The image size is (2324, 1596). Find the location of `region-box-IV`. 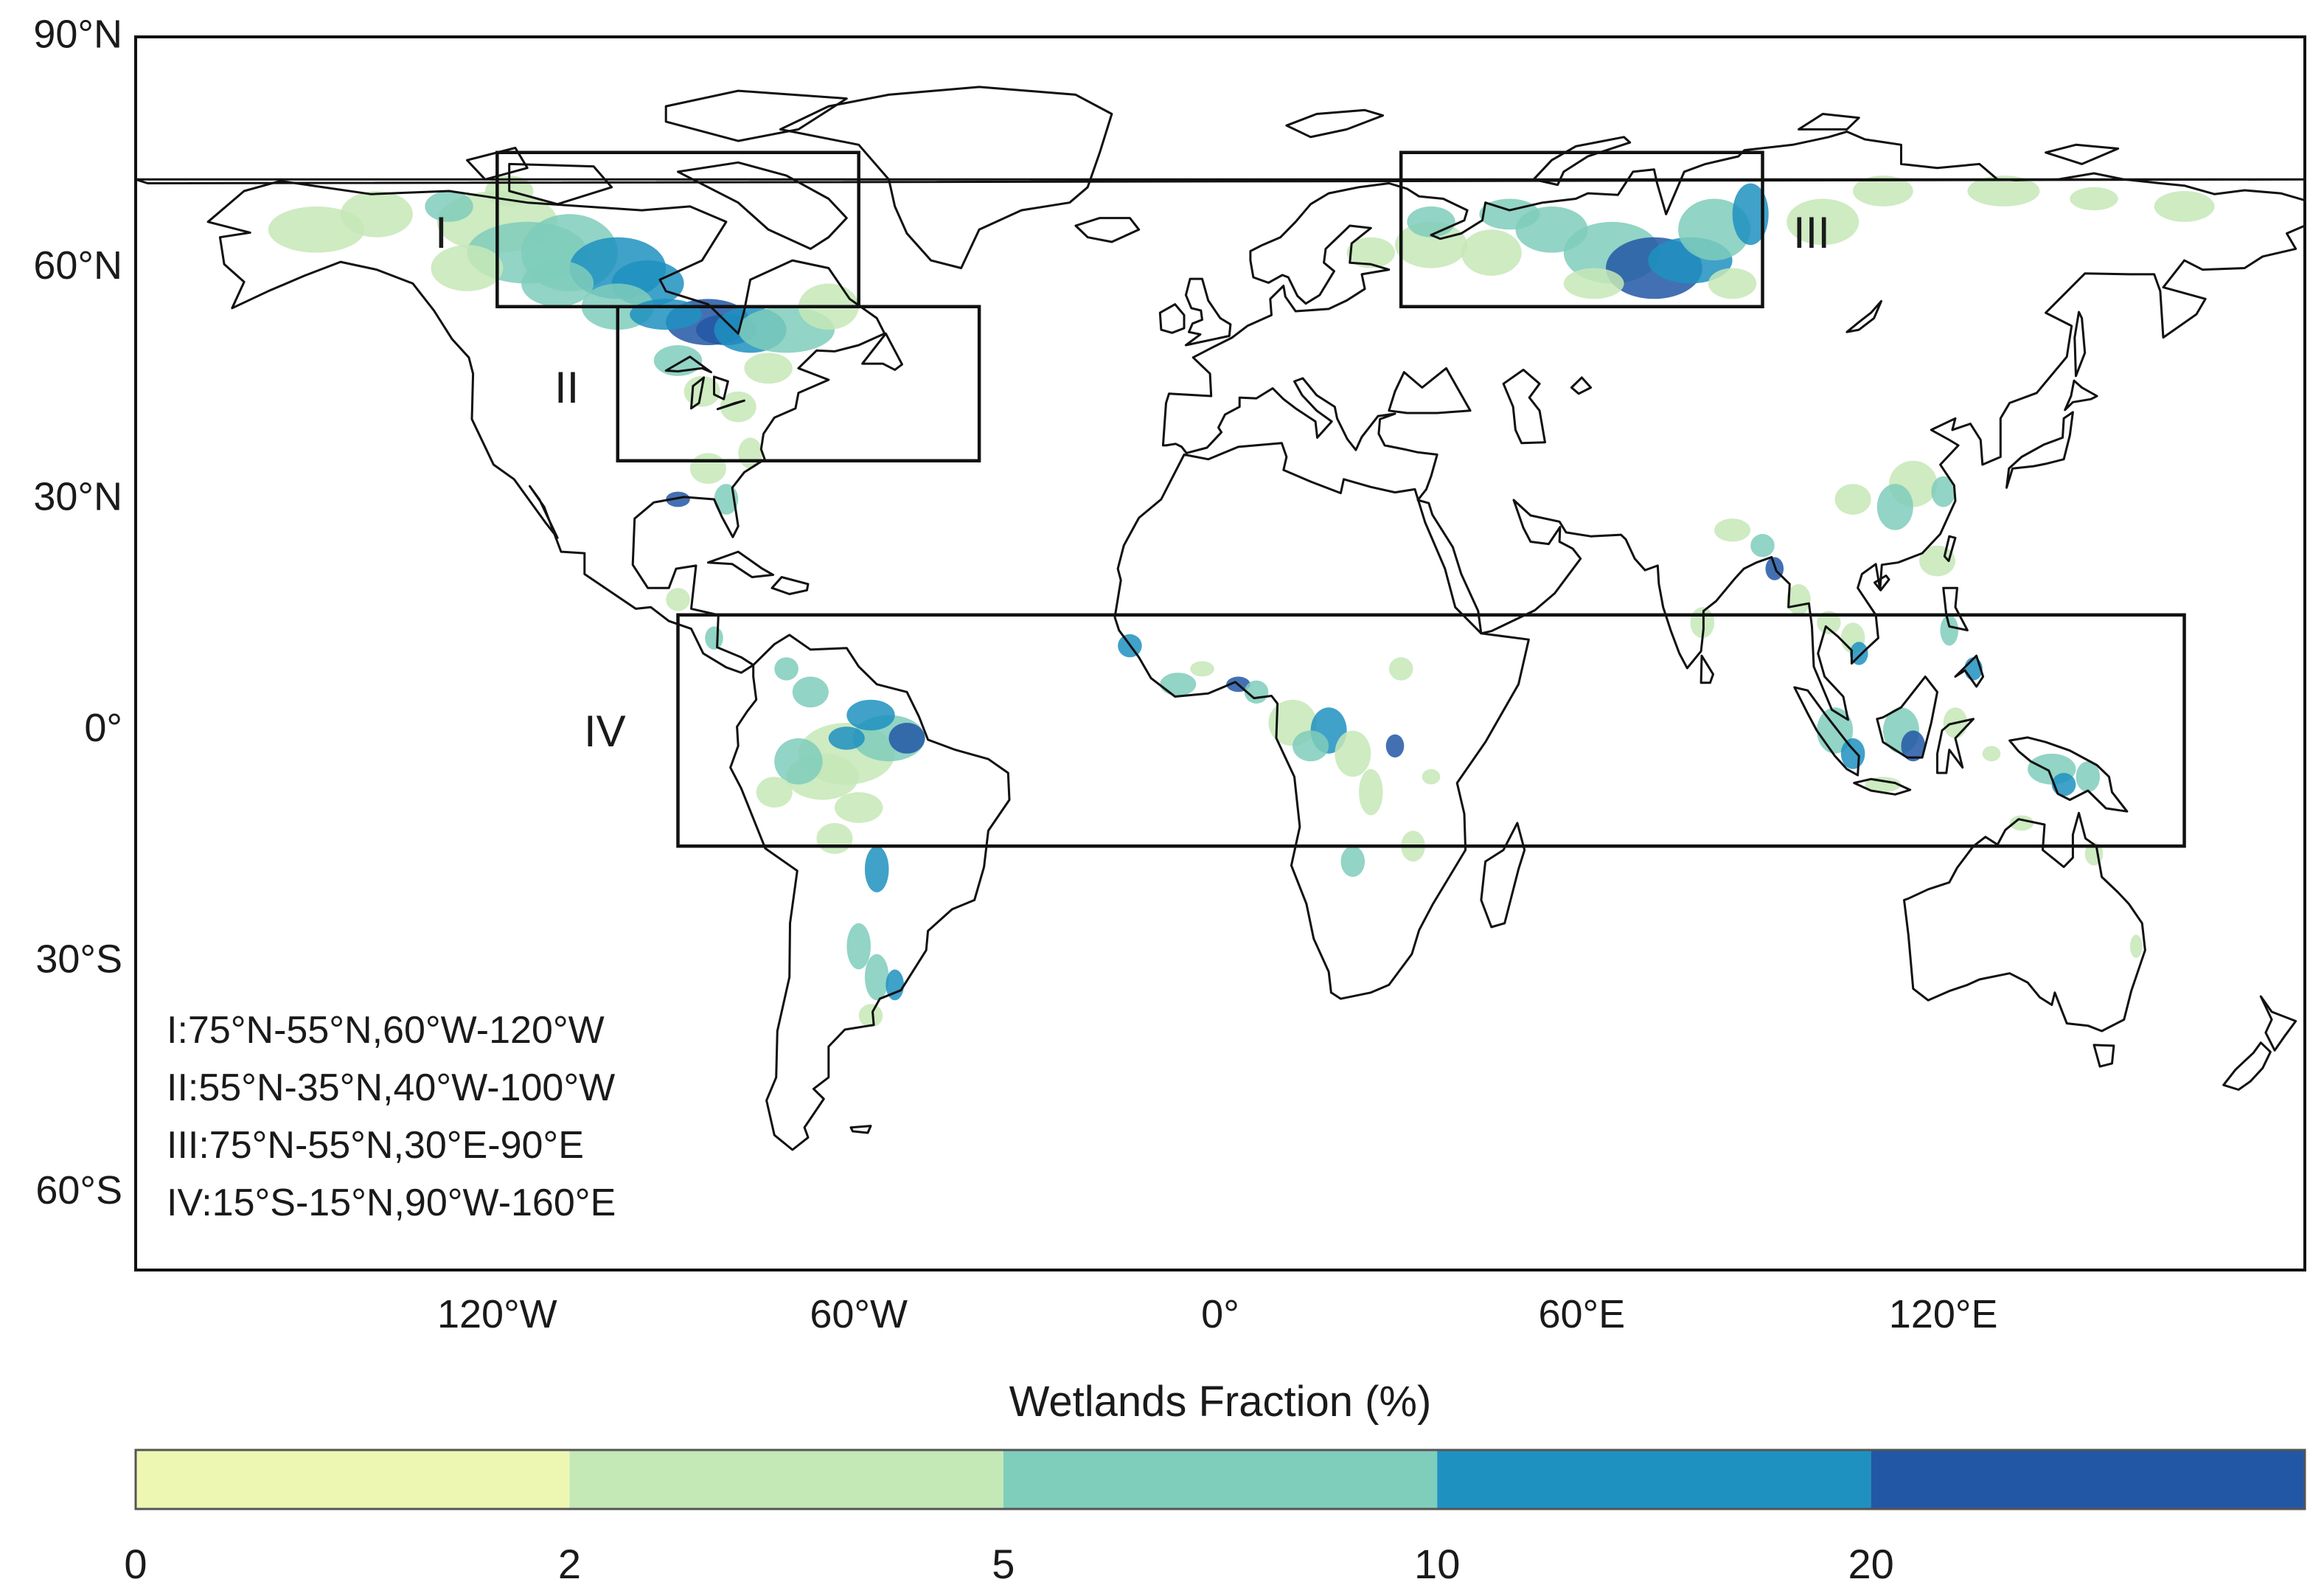

region-box-IV is located at coordinates (1431, 731).